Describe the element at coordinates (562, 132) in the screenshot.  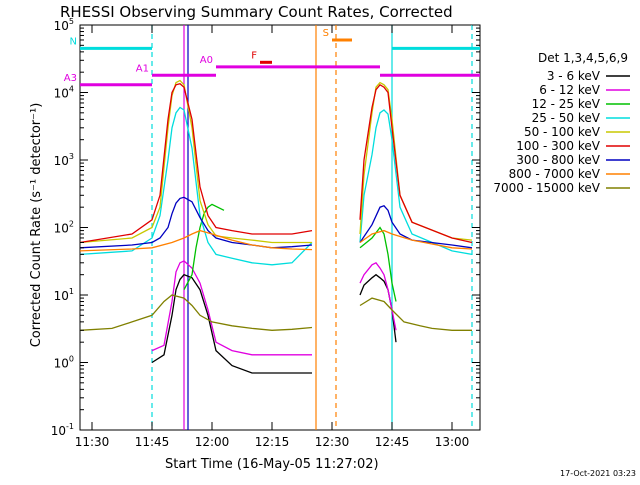
I see `legend-label-4: 50 - 100 keV` at that location.